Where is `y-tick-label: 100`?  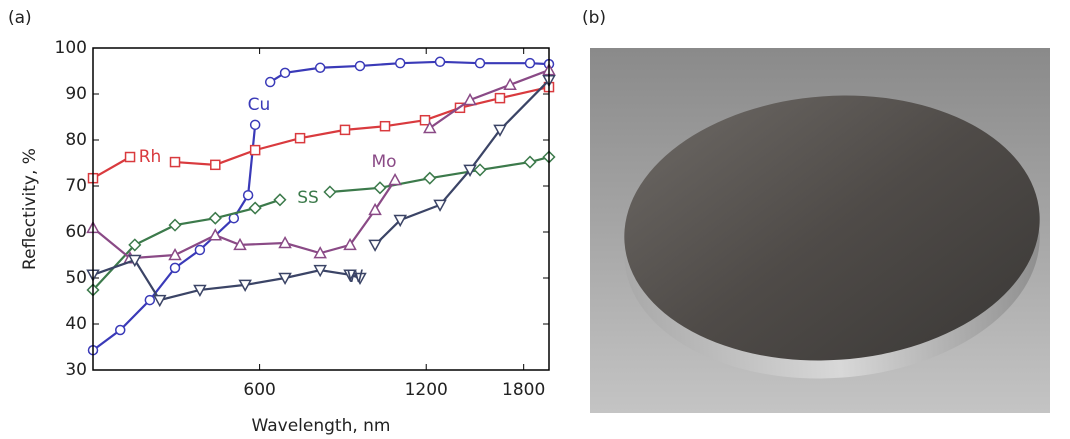
y-tick-label: 100 is located at coordinates (71, 48).